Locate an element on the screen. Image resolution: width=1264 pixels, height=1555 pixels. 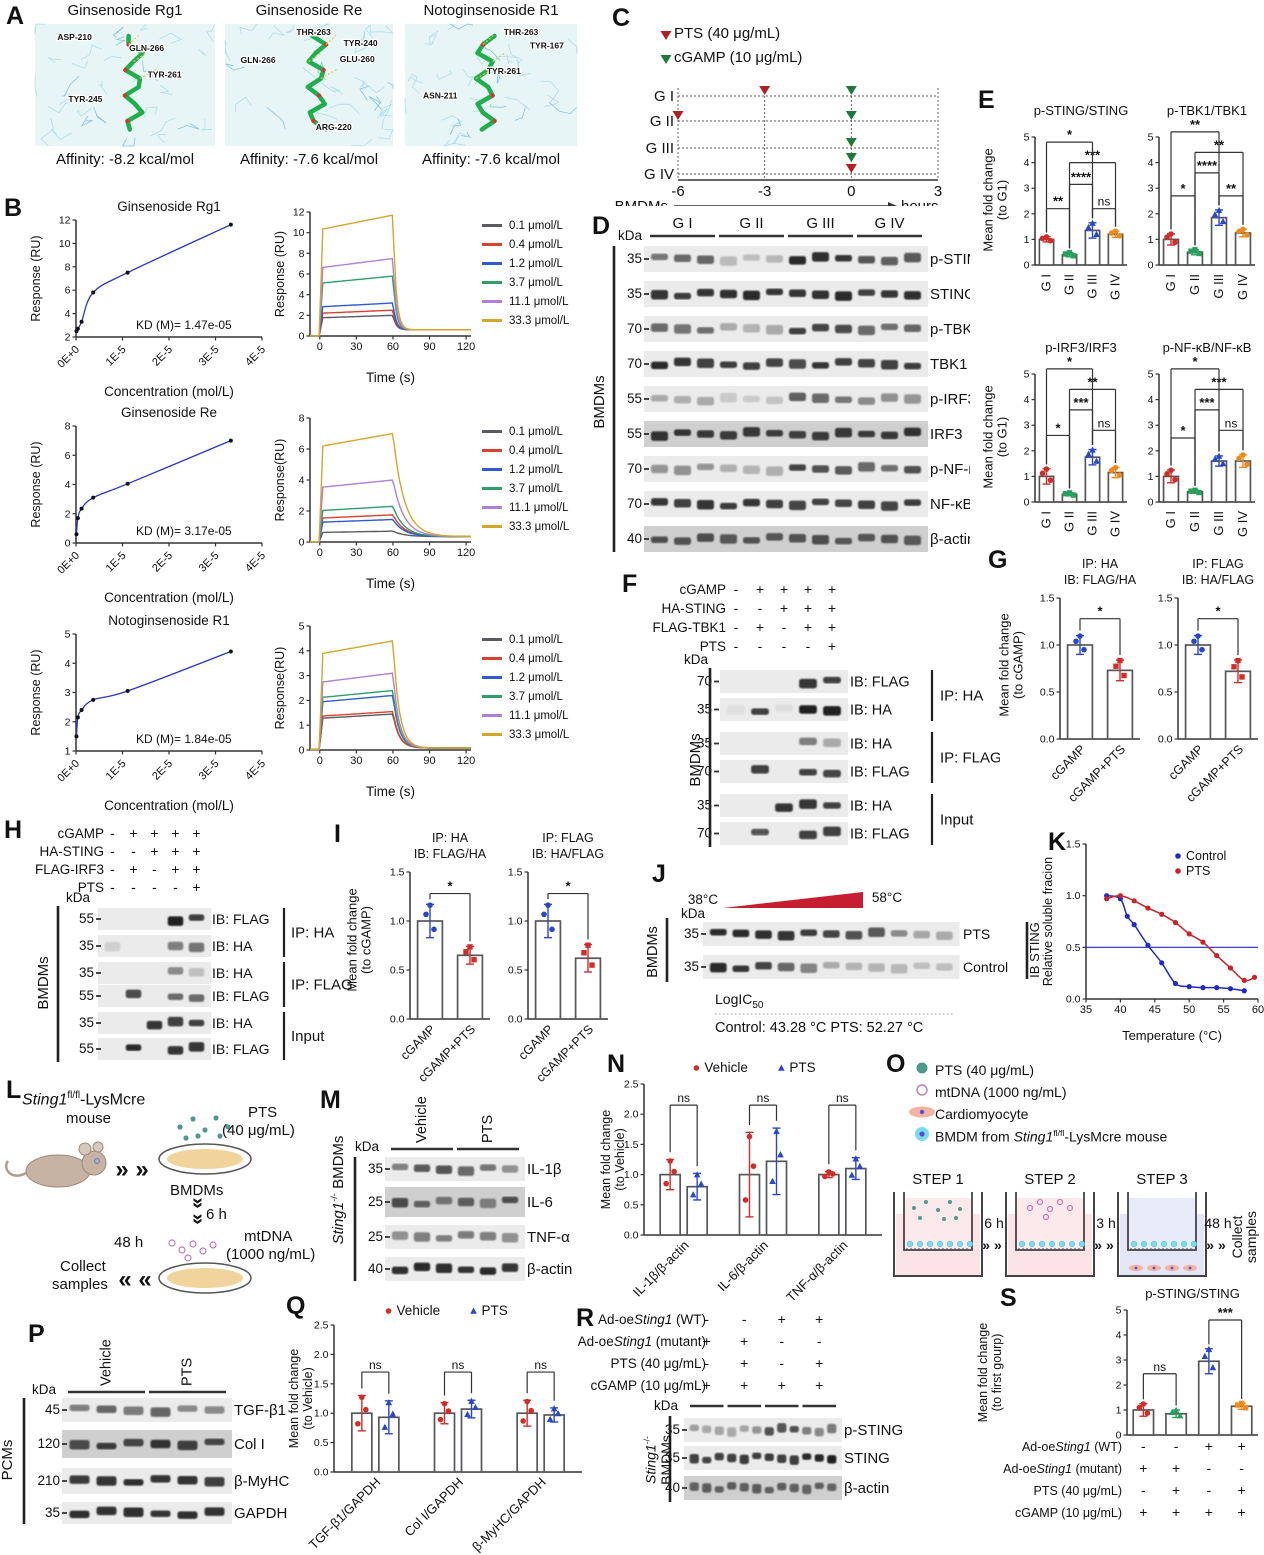
condition-label: cGAMP is located at coordinates (80, 833).